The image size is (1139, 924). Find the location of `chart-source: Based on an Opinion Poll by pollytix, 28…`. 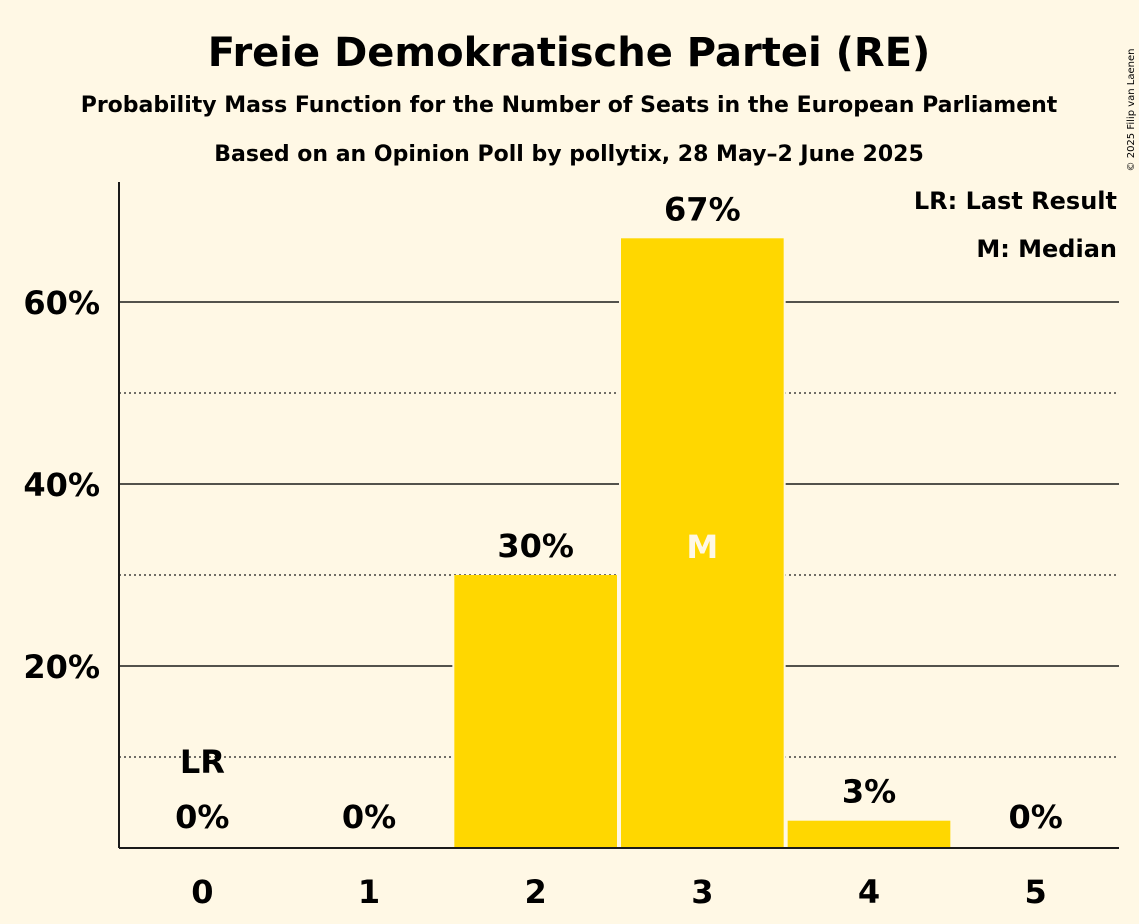

chart-source: Based on an Opinion Poll by pollytix, 28… is located at coordinates (569, 154).